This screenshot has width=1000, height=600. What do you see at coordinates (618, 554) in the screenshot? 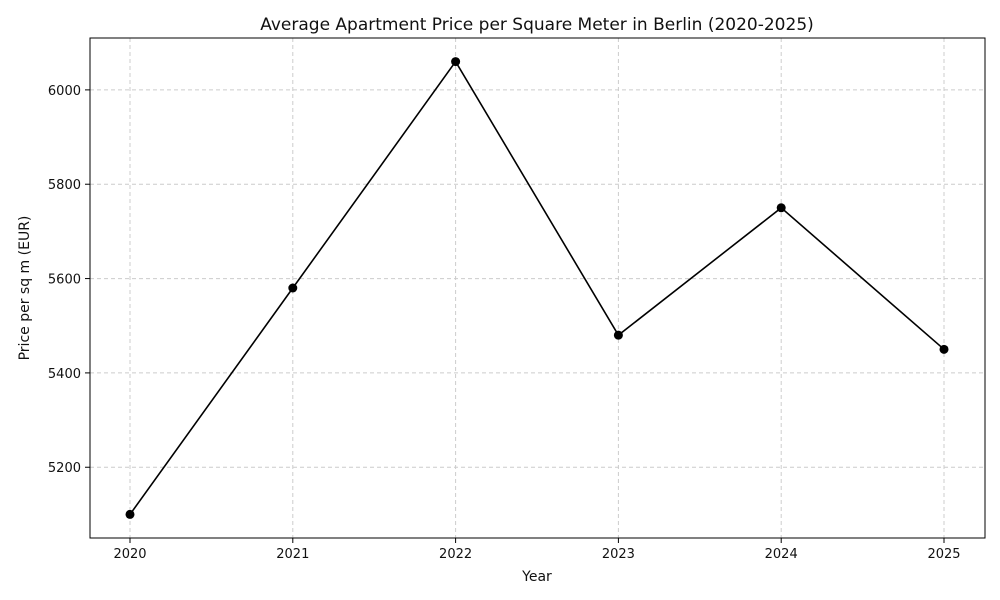
I see `x-tick-label: 2023` at bounding box center [618, 554].